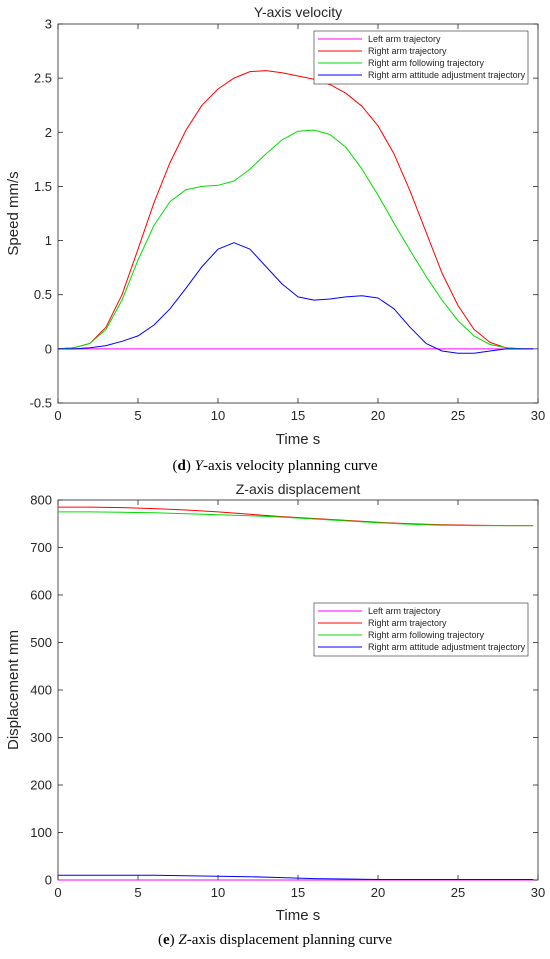  What do you see at coordinates (41, 595) in the screenshot?
I see `y-tick-label: 600` at bounding box center [41, 595].